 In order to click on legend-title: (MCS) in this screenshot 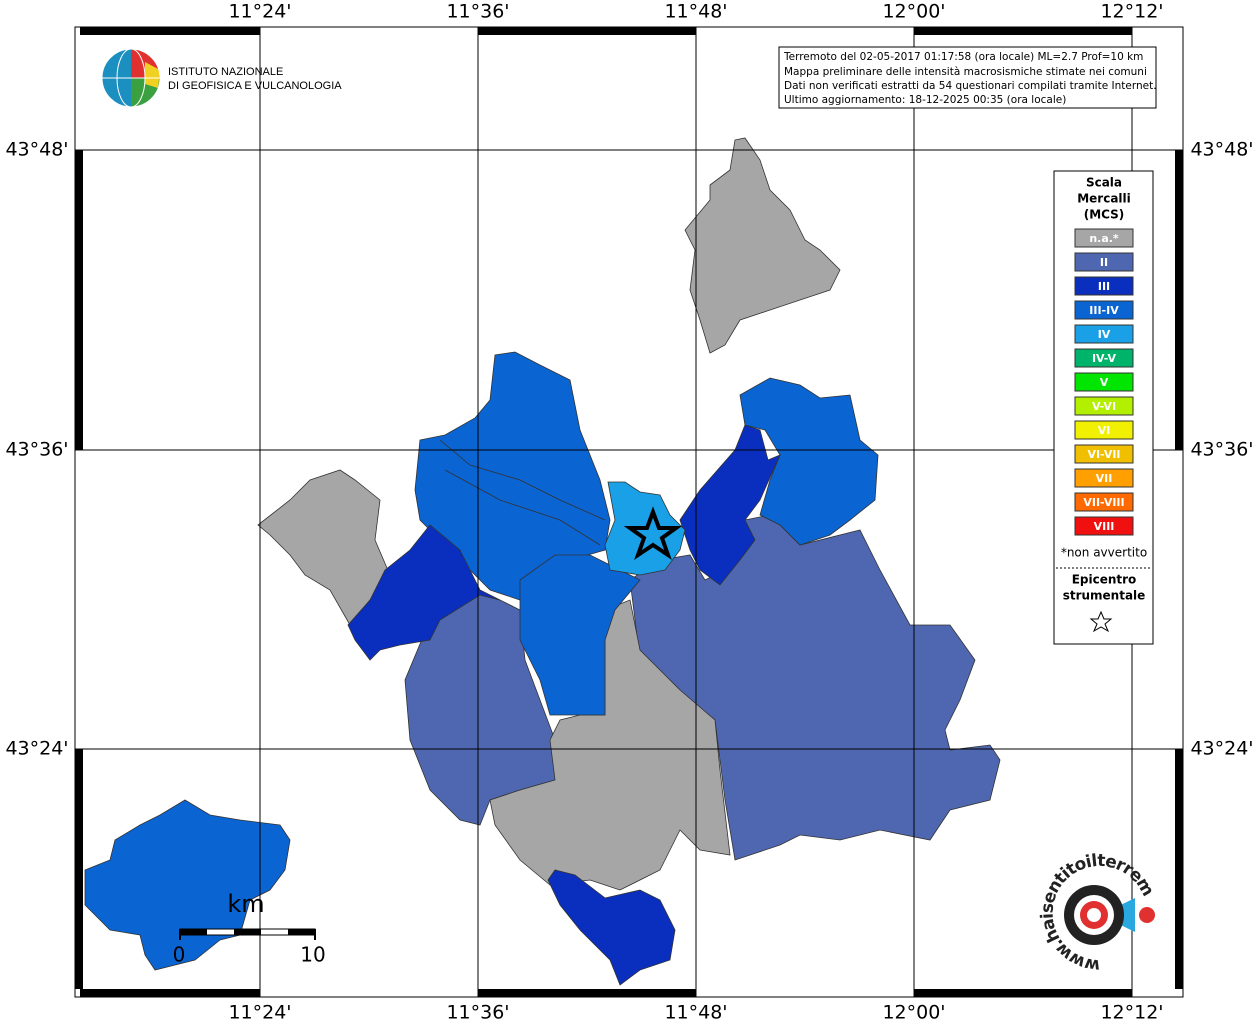, I will do `click(1104, 215)`.